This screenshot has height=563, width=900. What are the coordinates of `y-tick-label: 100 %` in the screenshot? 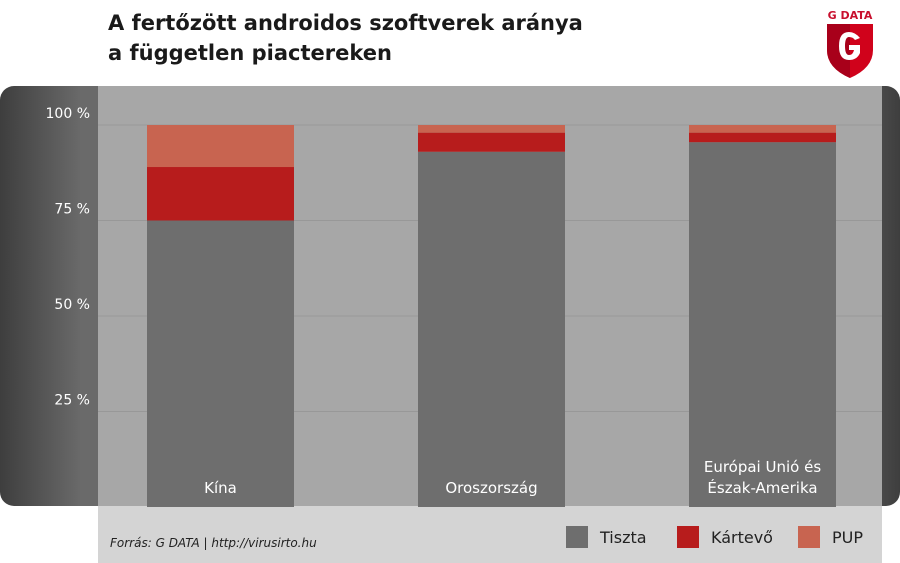 It's located at (68, 114).